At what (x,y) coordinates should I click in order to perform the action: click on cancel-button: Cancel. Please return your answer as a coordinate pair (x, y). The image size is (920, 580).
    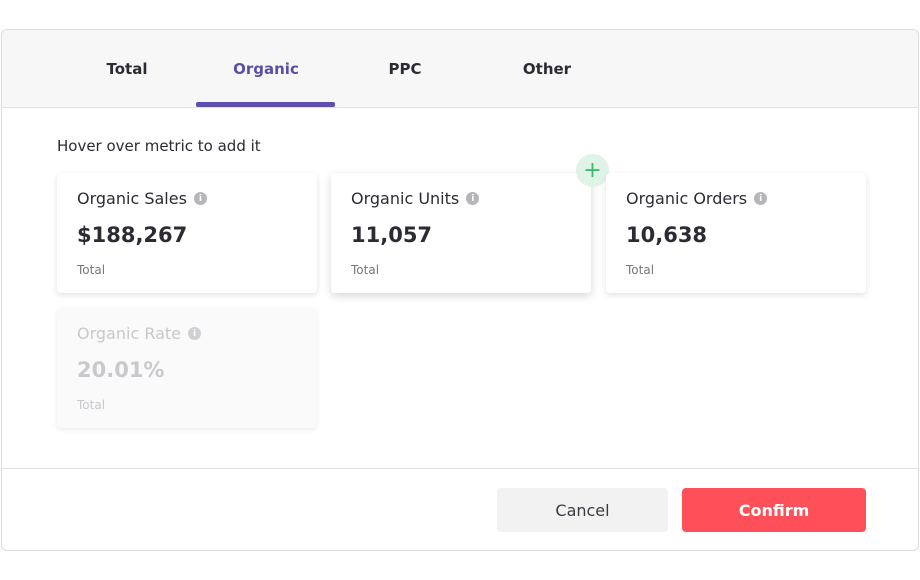
    Looking at the image, I should click on (582, 510).